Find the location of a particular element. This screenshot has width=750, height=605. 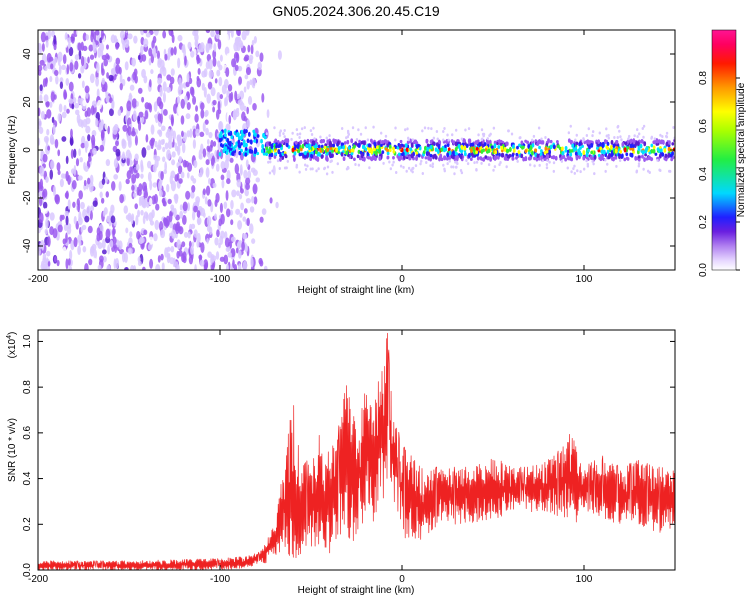

x-tick-label: 100 is located at coordinates (584, 279).